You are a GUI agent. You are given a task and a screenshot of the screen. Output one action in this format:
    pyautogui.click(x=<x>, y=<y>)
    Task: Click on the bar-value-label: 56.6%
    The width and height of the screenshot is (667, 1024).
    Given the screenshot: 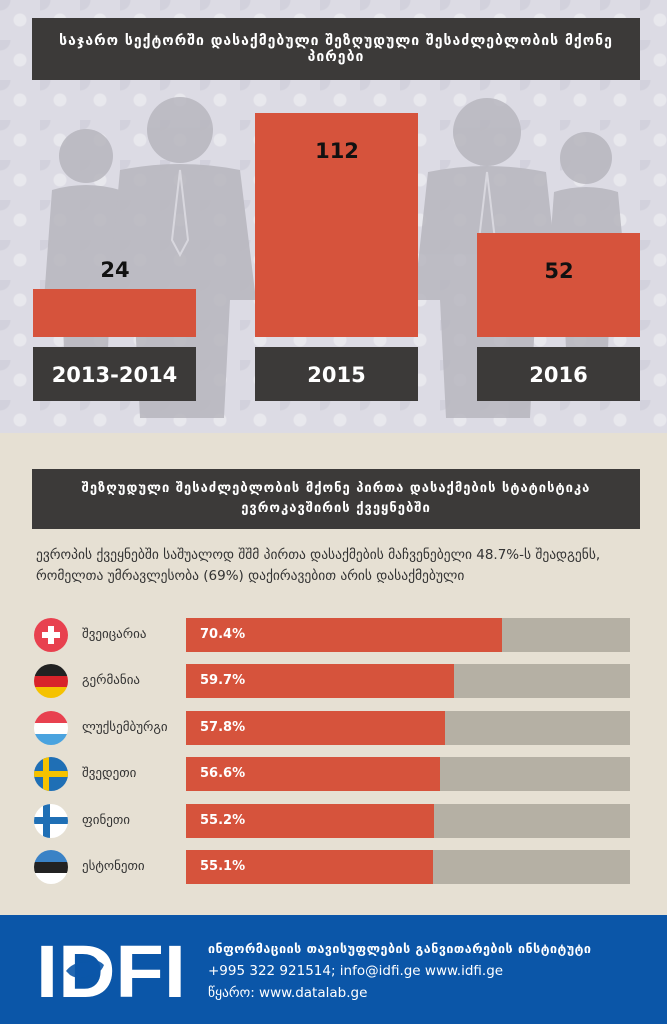 What is the action you would take?
    pyautogui.click(x=223, y=774)
    